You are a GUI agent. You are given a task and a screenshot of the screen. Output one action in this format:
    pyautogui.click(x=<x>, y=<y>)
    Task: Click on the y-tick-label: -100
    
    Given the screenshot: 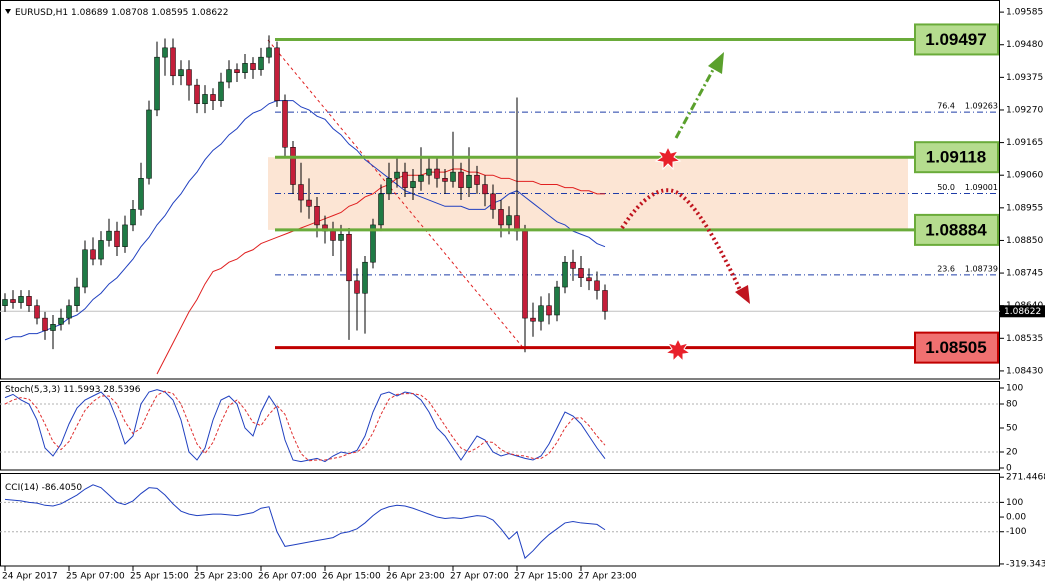 What is the action you would take?
    pyautogui.click(x=1016, y=532)
    